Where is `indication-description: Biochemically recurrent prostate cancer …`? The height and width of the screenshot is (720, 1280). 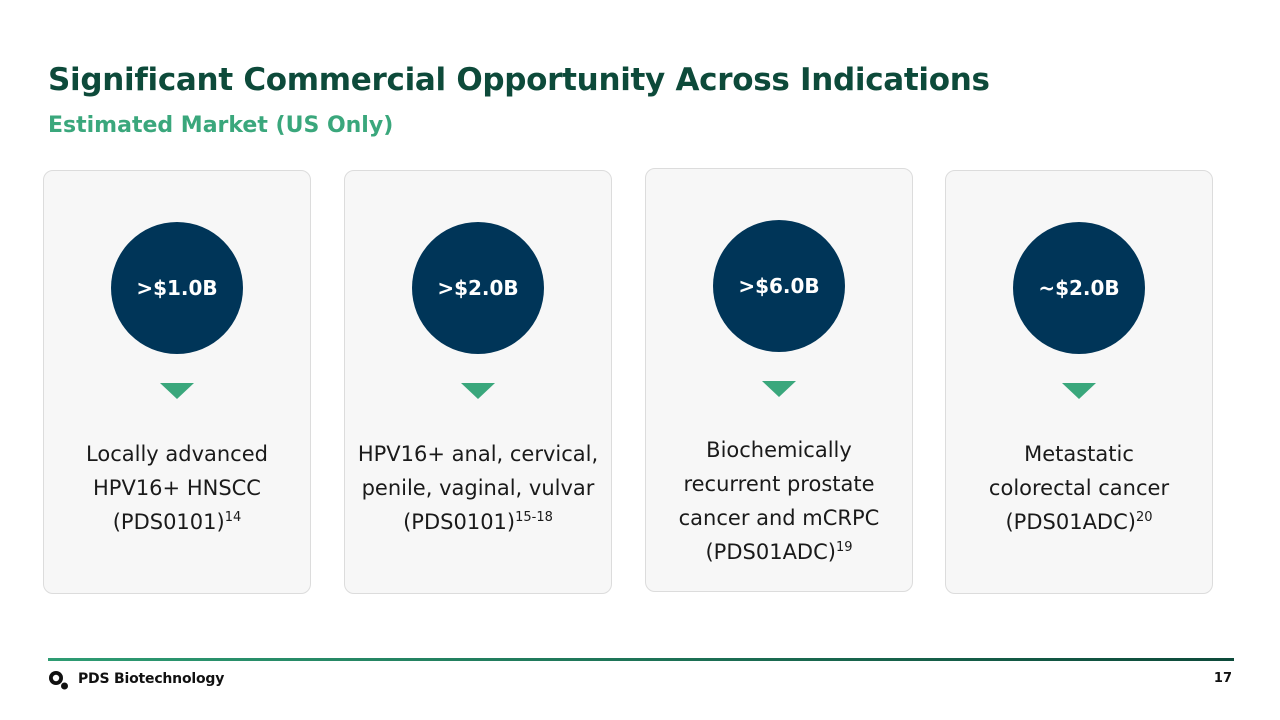
indication-description: Biochemically recurrent prostate cancer … is located at coordinates (779, 501).